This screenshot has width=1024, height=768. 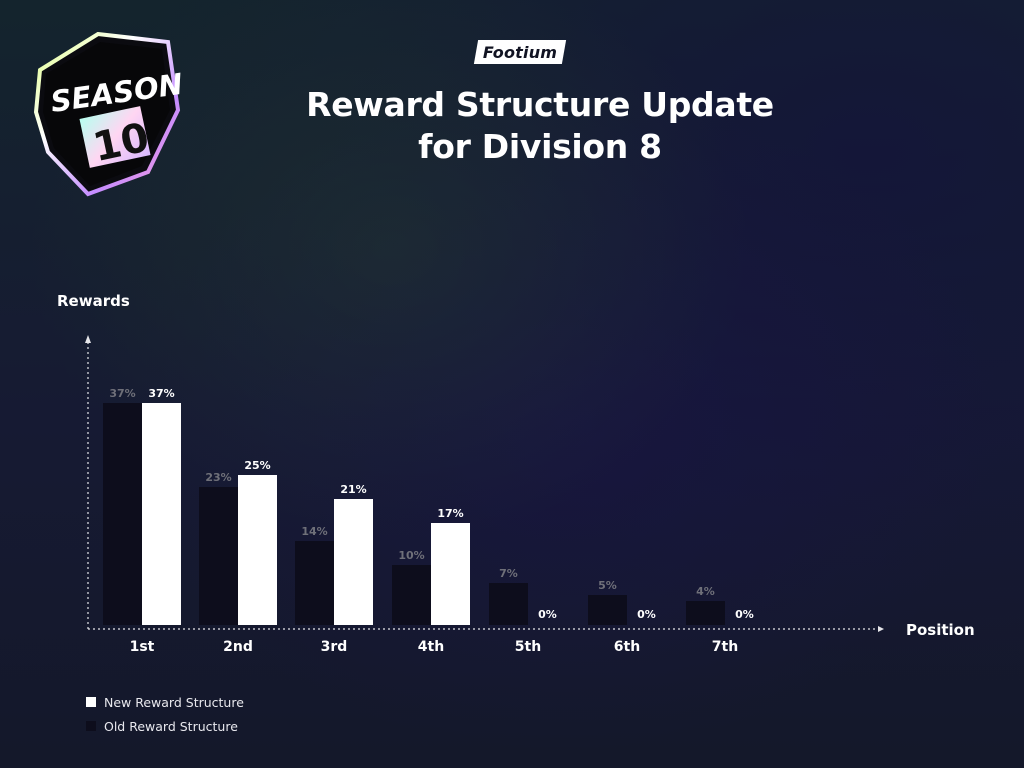 What do you see at coordinates (257, 465) in the screenshot?
I see `label-new-2nd: 25%` at bounding box center [257, 465].